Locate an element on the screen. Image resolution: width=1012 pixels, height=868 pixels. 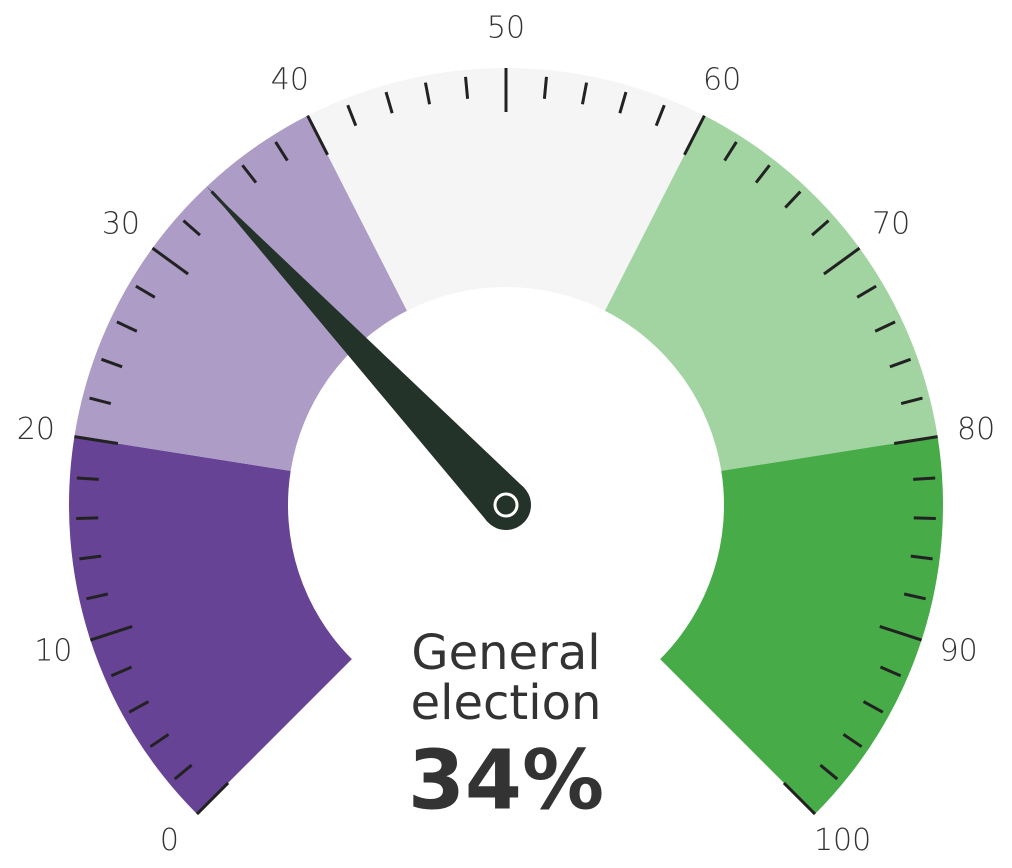
tick-label: 50 is located at coordinates (506, 28).